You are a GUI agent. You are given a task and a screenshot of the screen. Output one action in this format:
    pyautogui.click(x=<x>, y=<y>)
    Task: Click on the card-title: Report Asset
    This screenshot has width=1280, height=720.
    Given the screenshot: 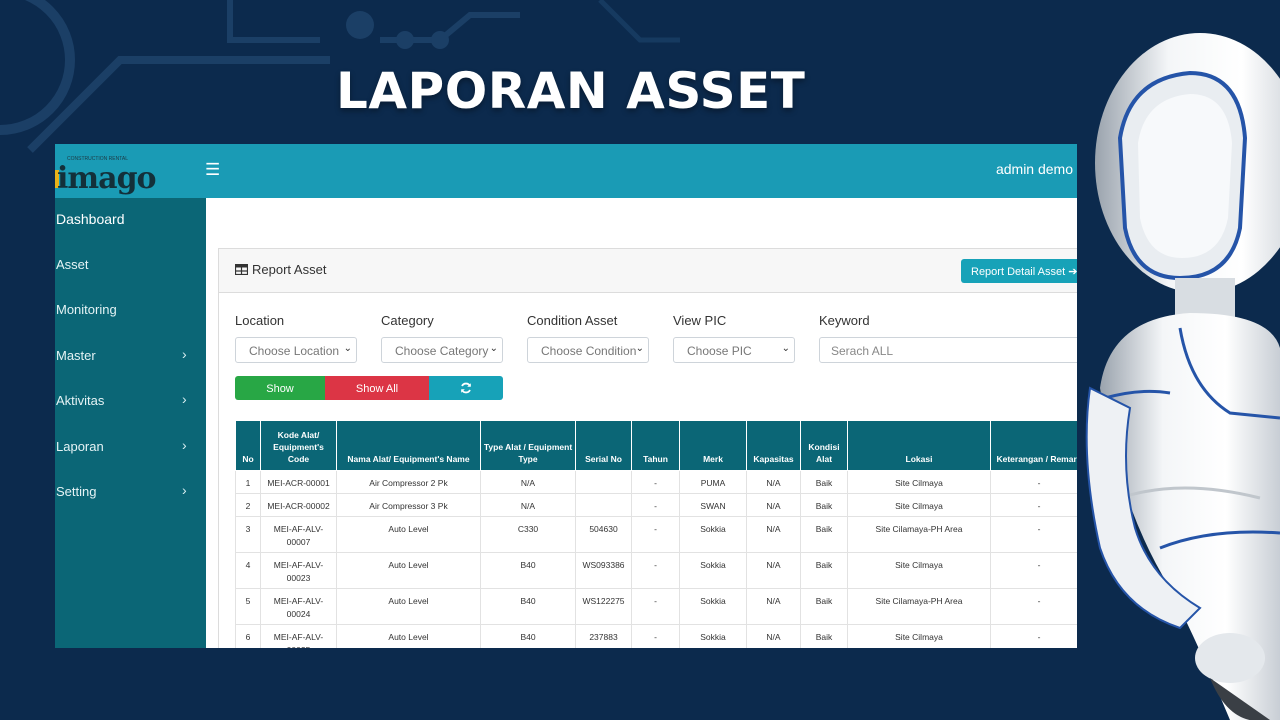 What is the action you would take?
    pyautogui.click(x=280, y=269)
    